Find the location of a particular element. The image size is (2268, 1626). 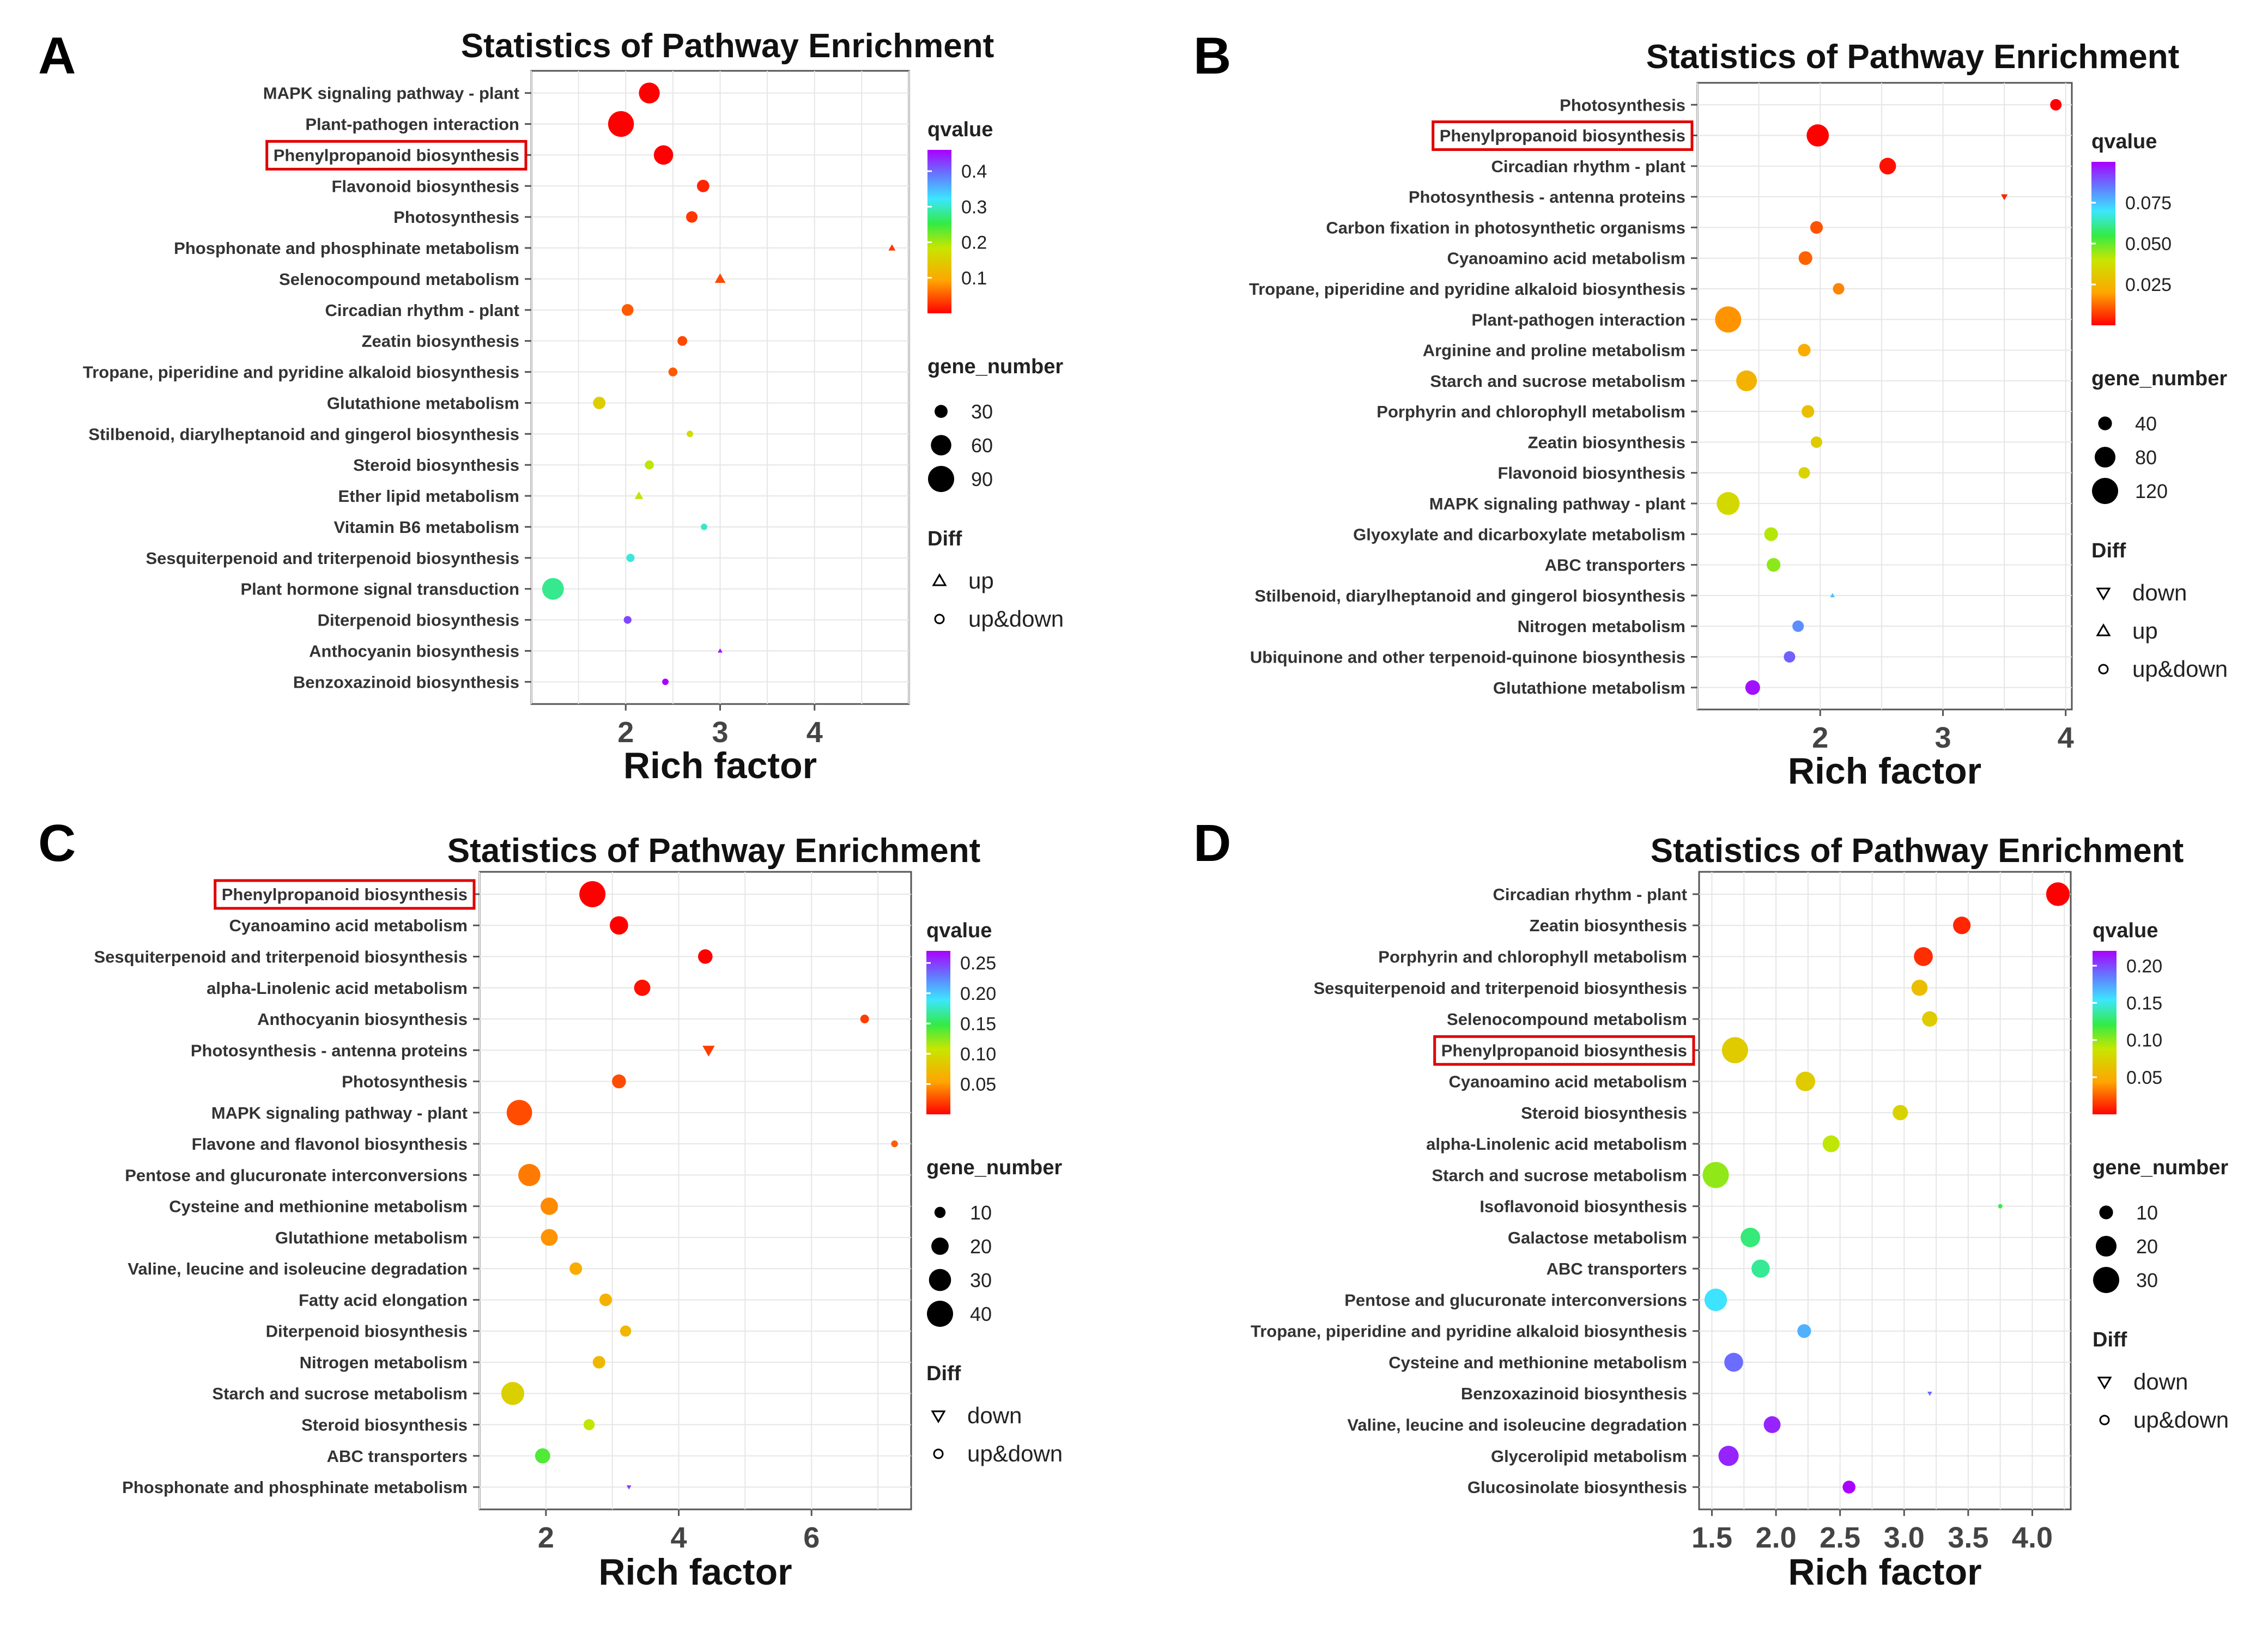

legend-color-bar is located at coordinates (2105, 1032).